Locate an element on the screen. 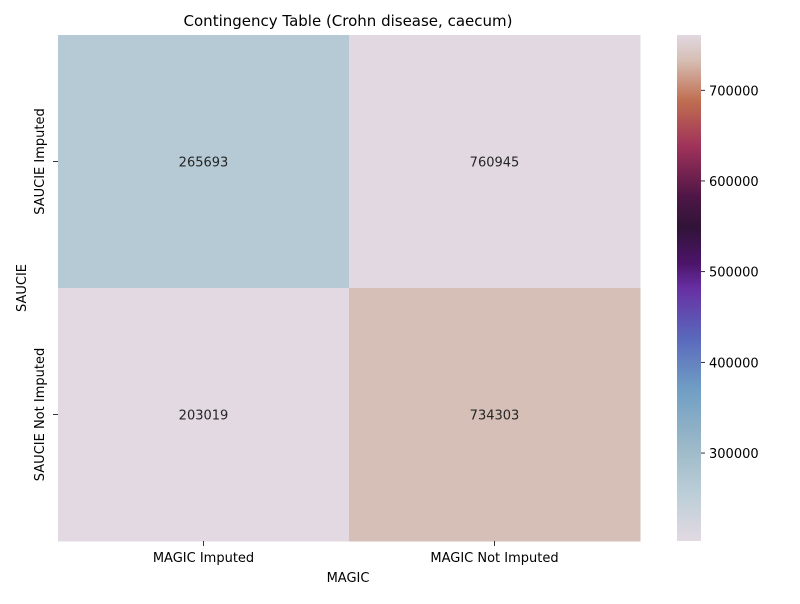 The width and height of the screenshot is (800, 604). x-axis-label: MAGIC is located at coordinates (348, 578).